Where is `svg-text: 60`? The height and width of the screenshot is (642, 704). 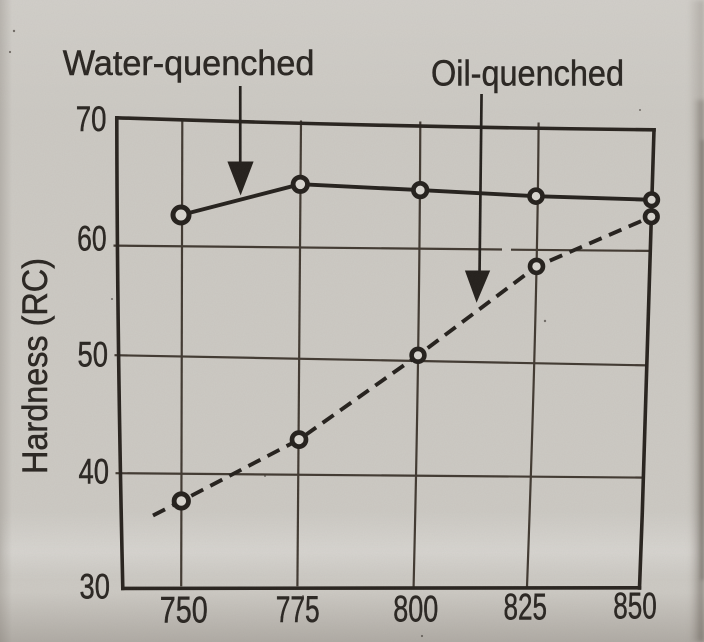 svg-text: 60 is located at coordinates (92, 239).